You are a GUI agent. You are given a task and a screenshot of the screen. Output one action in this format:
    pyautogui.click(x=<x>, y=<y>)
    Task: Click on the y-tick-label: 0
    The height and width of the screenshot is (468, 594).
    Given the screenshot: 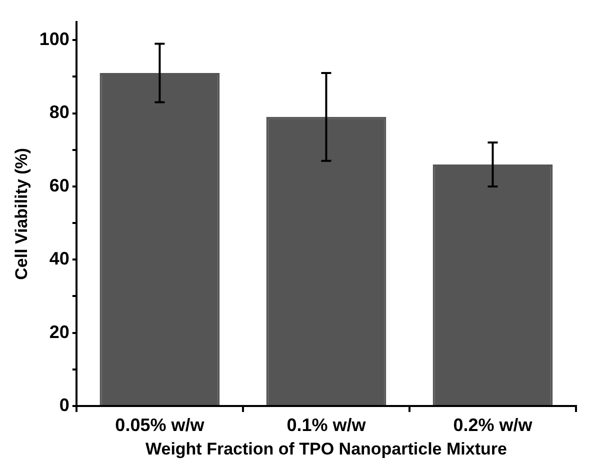 What is the action you would take?
    pyautogui.click(x=64, y=404)
    